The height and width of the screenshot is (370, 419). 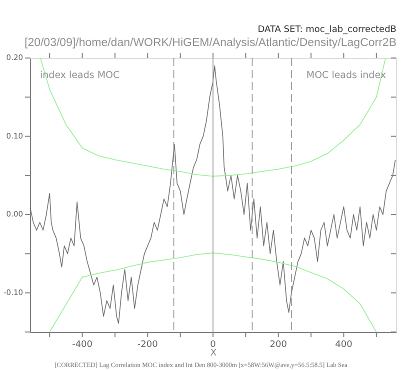 What do you see at coordinates (147, 345) in the screenshot?
I see `x-tick-label: -200` at bounding box center [147, 345].